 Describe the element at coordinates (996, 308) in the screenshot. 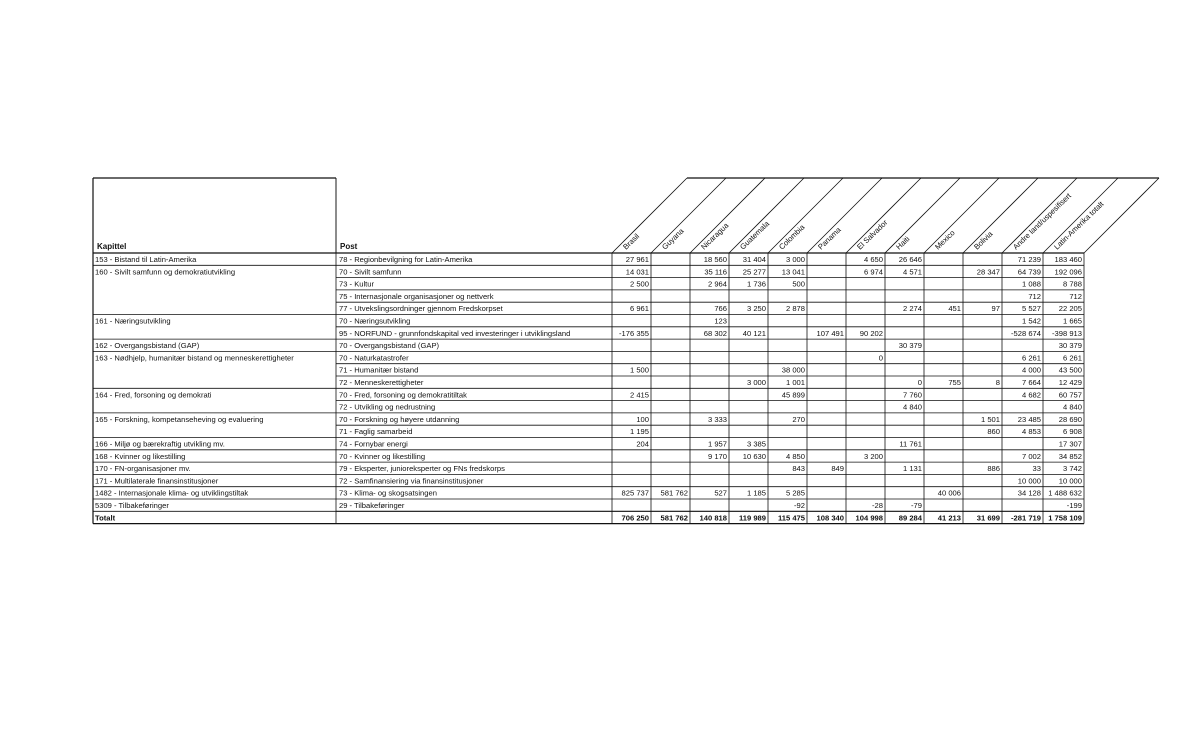

I see `row-value: 97` at that location.